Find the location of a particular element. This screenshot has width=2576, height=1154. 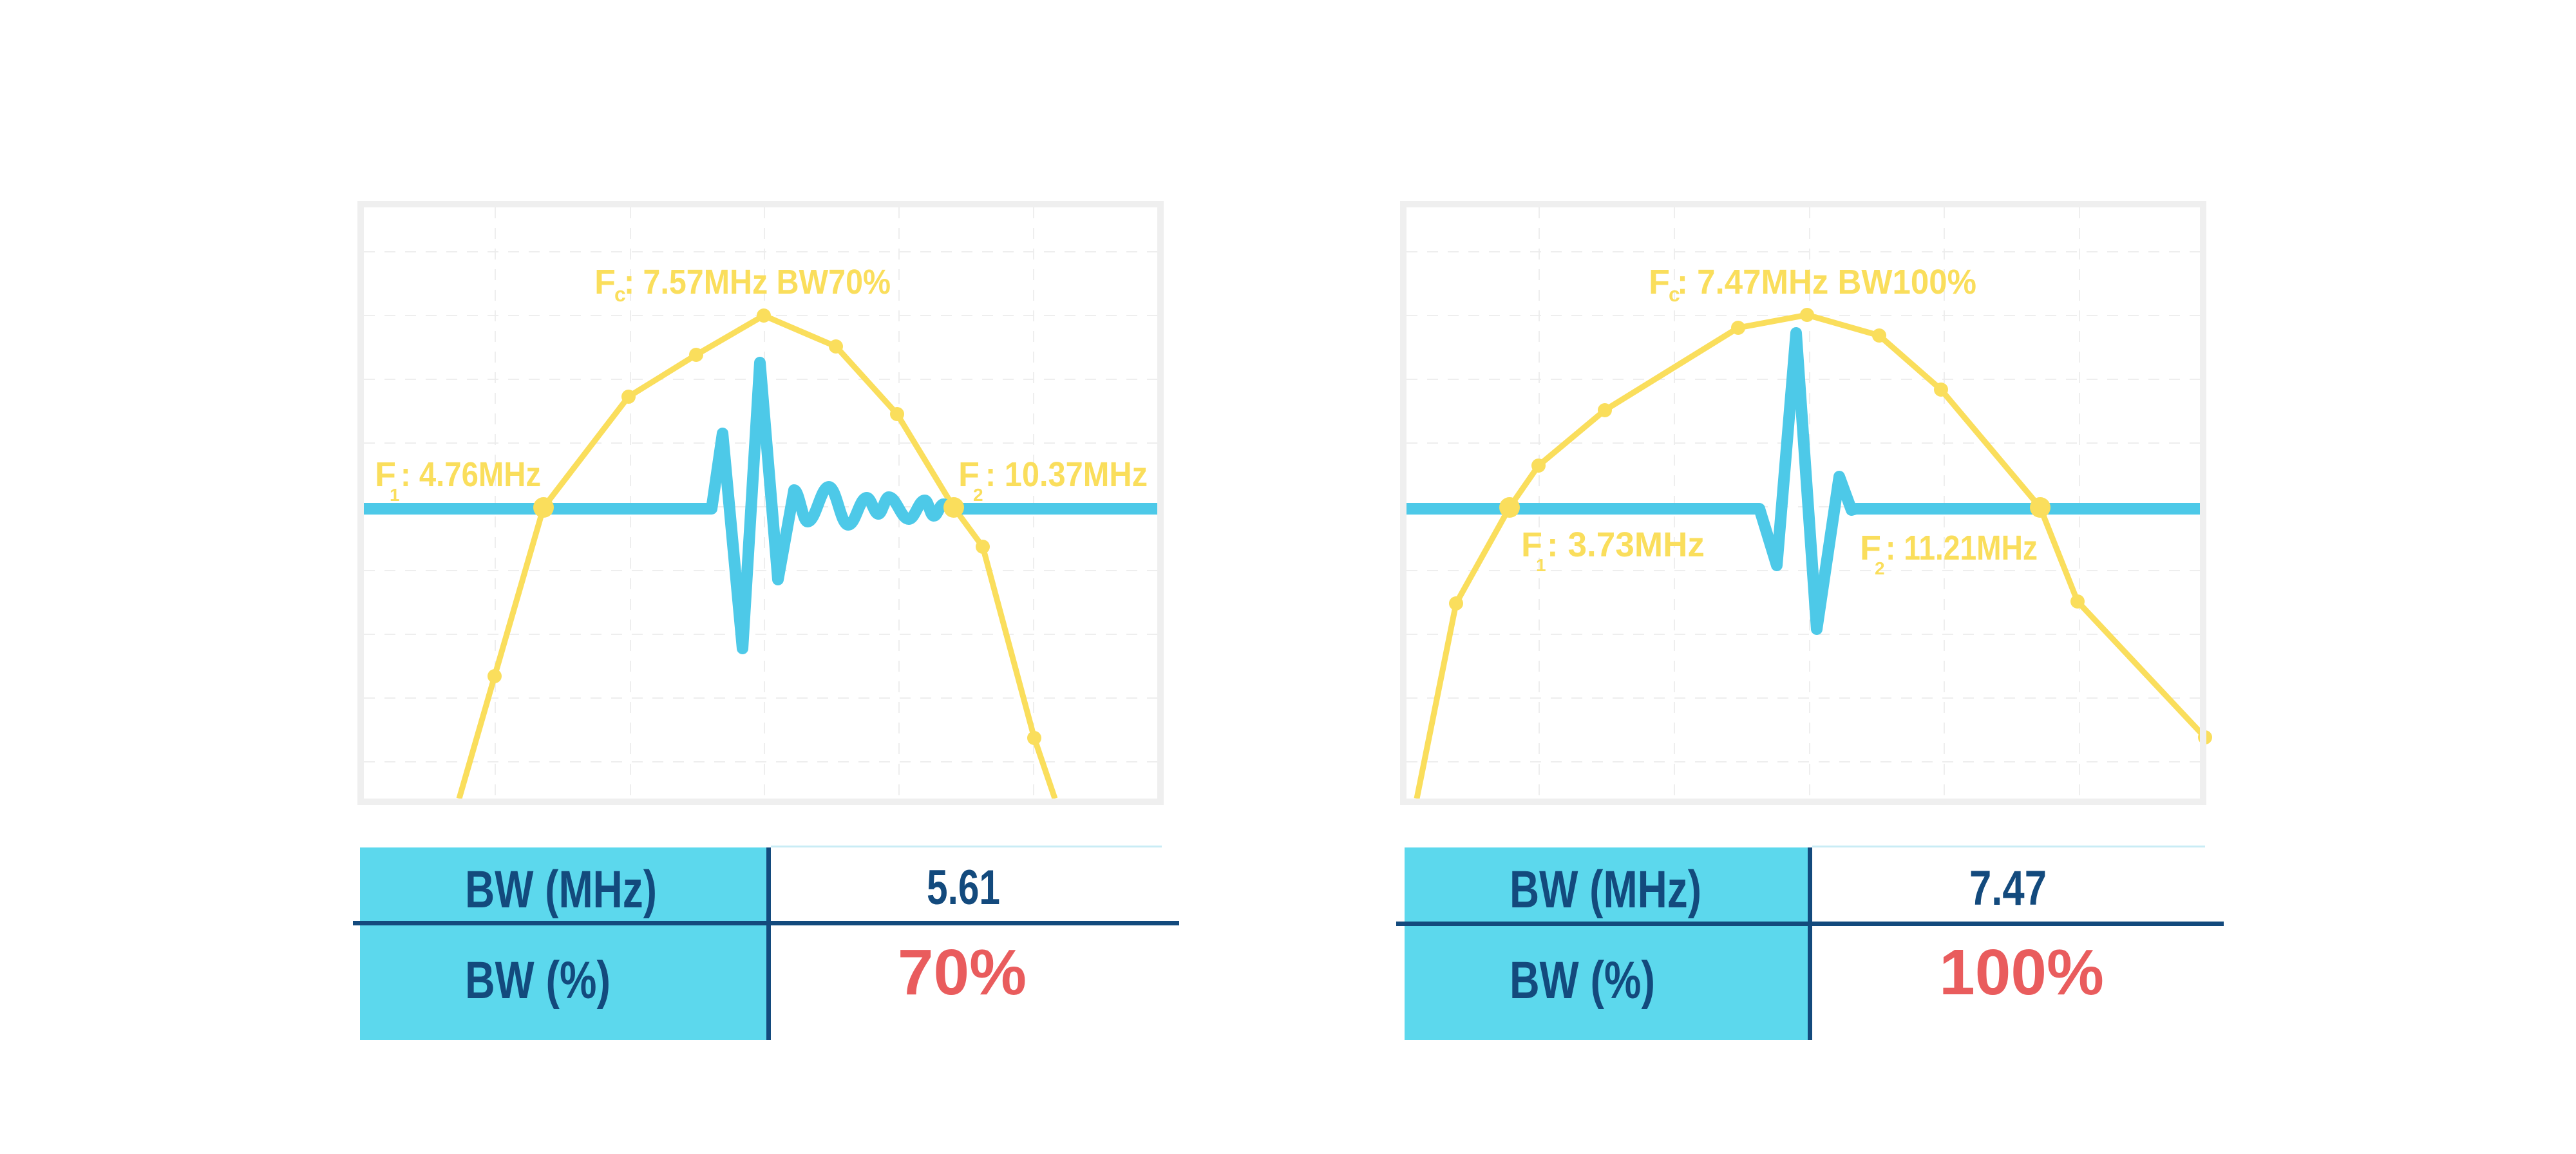

svg-text: 100% is located at coordinates (2022, 972).